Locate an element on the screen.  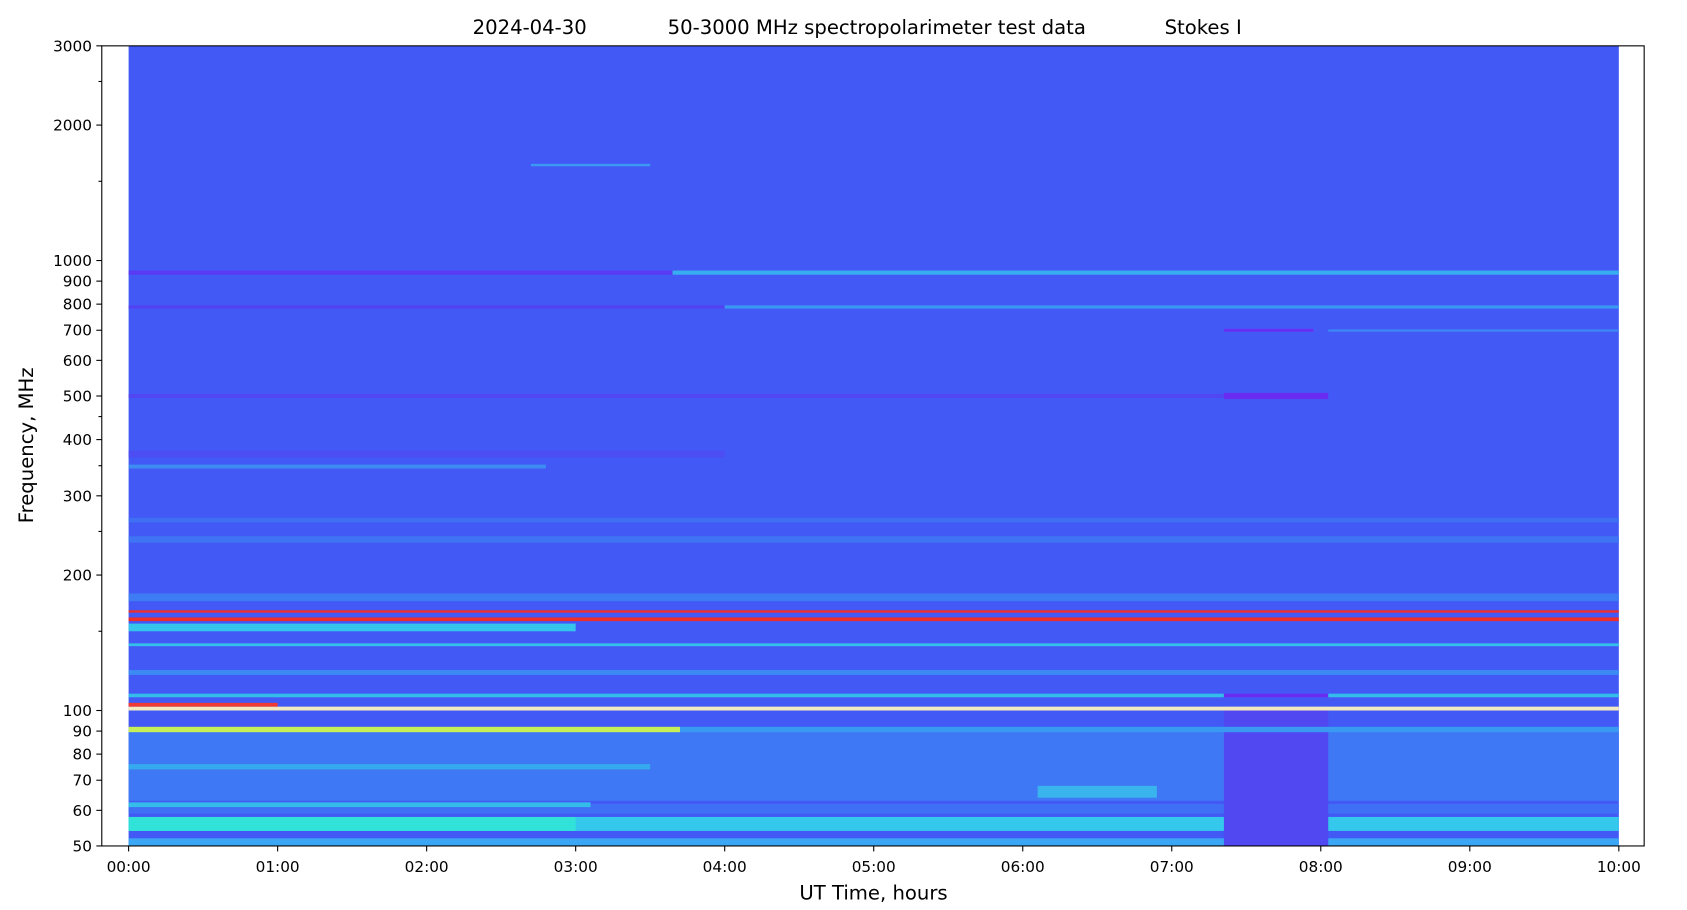
title-stokes: Stokes I is located at coordinates (1203, 27).